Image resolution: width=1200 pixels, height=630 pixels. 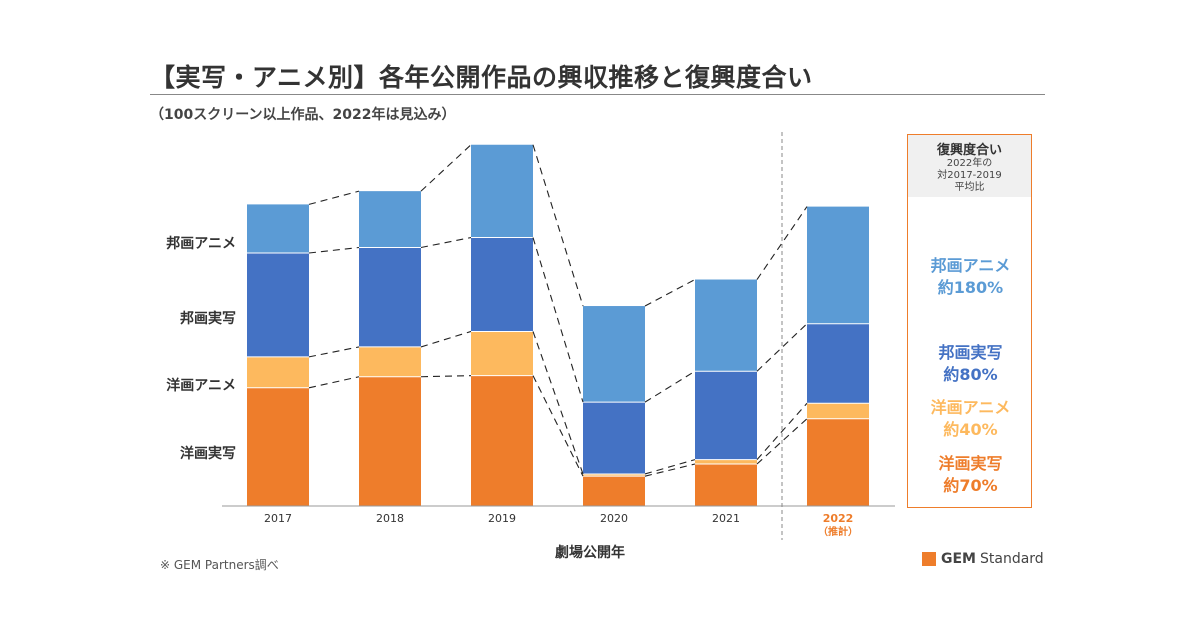 I want to click on x-tick-label: 2022, so click(x=838, y=518).